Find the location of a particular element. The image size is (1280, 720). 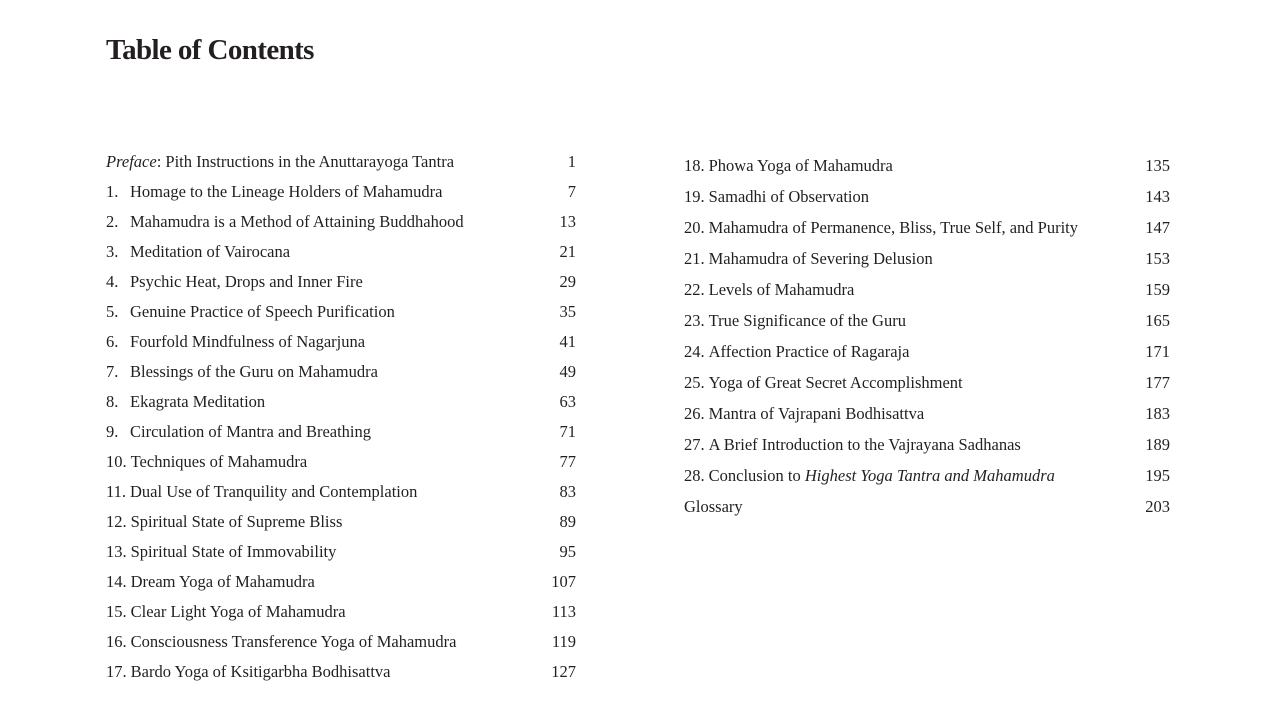

toc-entry-13: 13. Spiritual State of Immovability 95 is located at coordinates (341, 557).